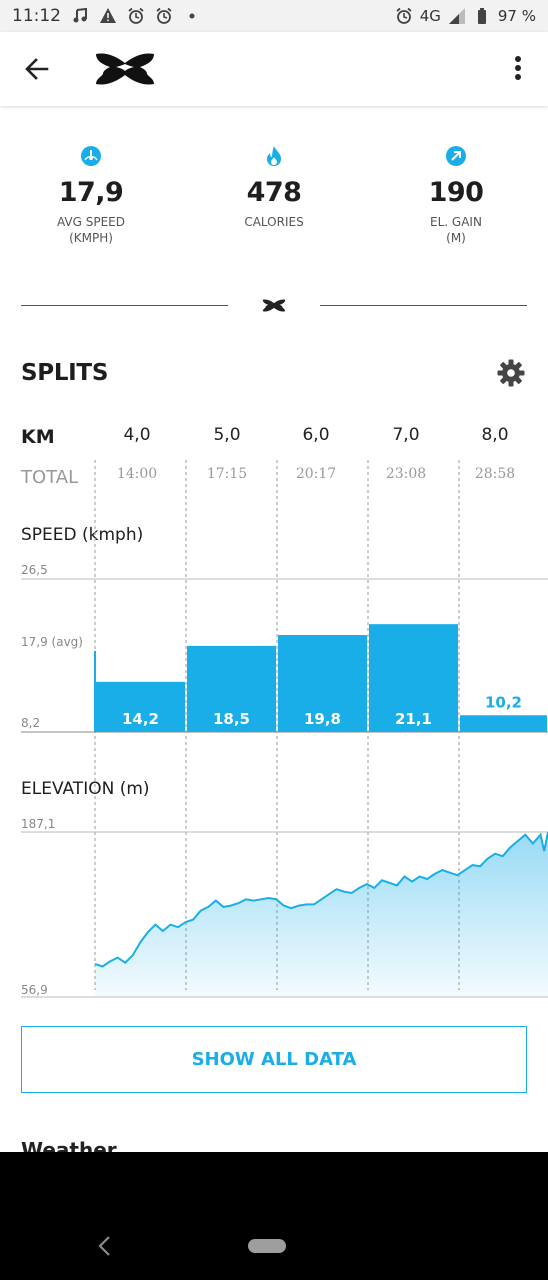  I want to click on divider-left, so click(124, 305).